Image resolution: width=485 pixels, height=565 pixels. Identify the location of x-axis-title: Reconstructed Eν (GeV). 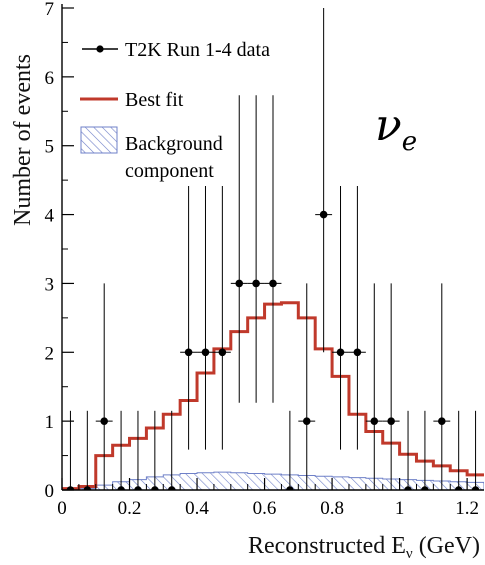
(364, 547).